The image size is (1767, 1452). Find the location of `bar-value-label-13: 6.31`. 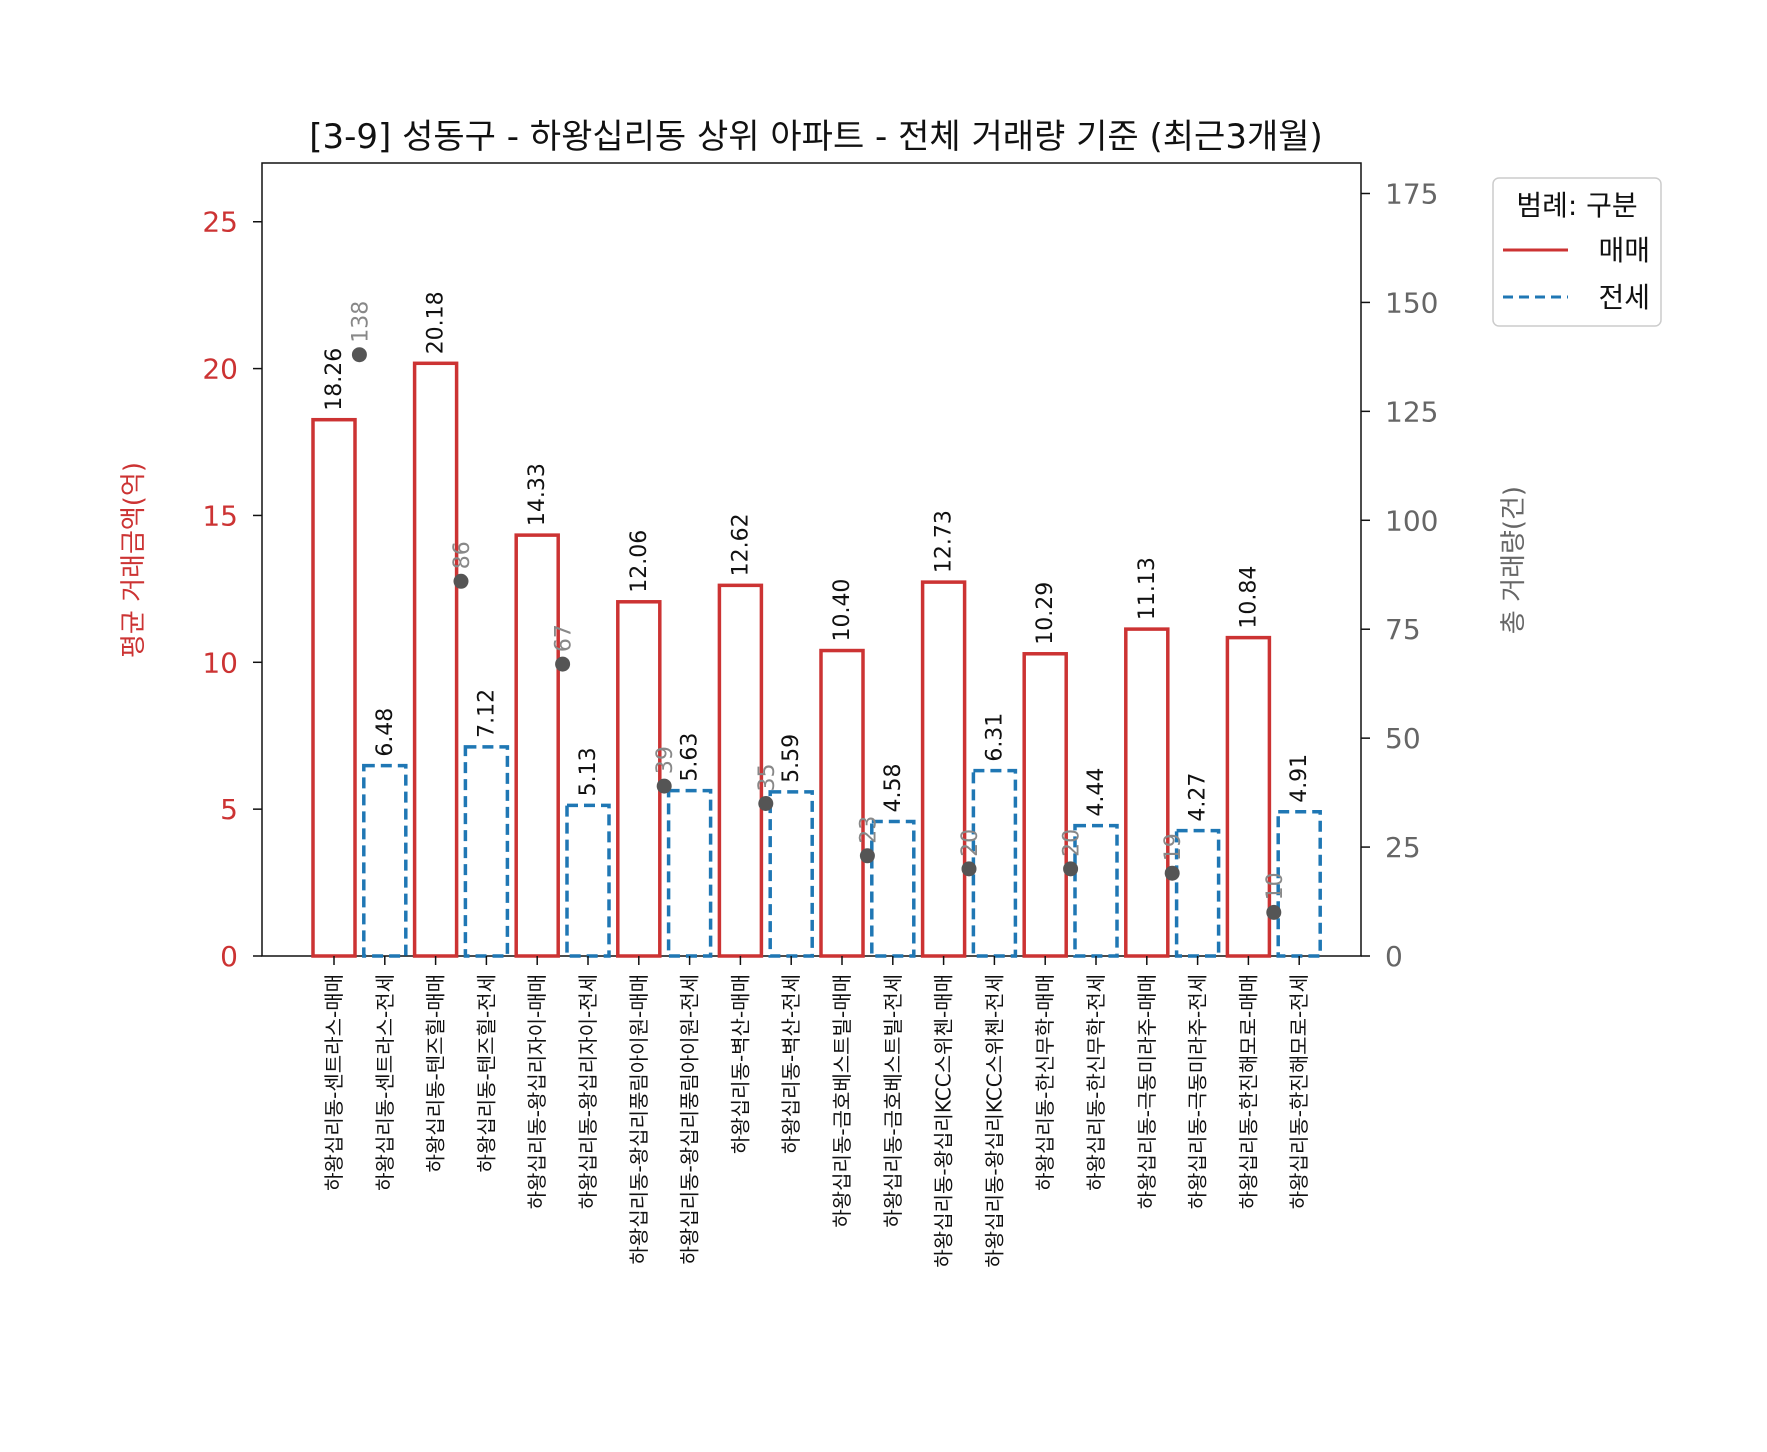

bar-value-label-13: 6.31 is located at coordinates (994, 737).